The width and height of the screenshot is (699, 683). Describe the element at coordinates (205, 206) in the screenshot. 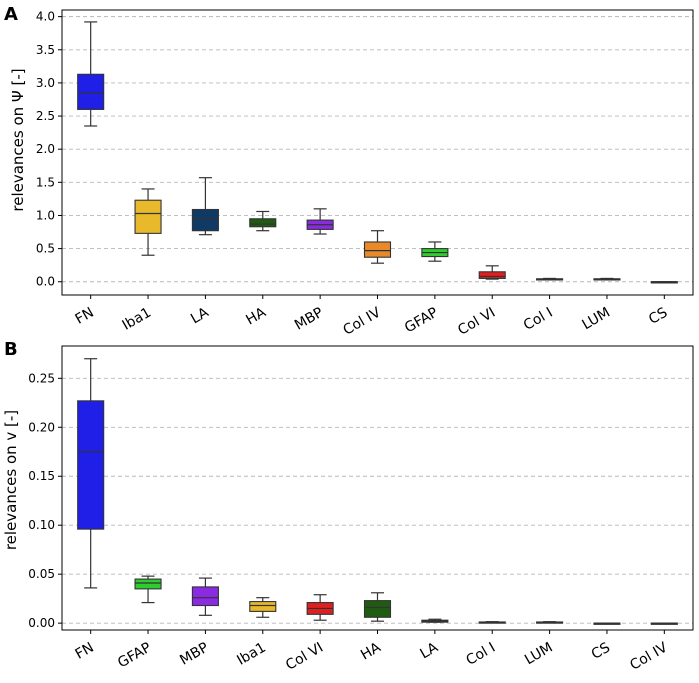

I see `panel-a-box-la` at that location.